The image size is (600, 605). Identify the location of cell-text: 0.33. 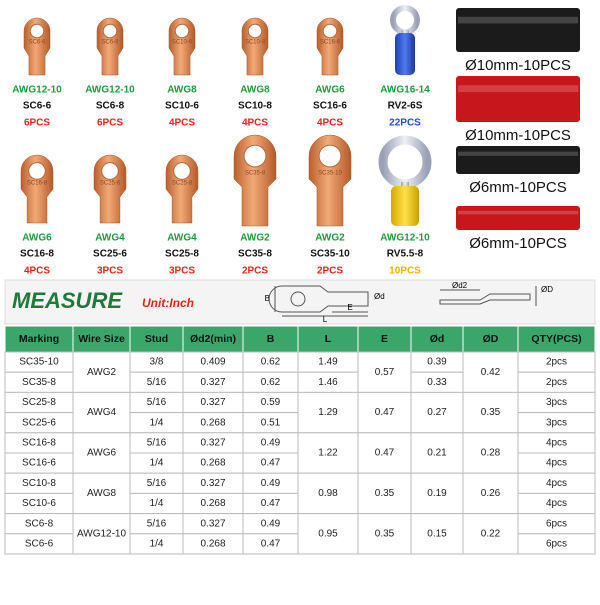
(437, 382).